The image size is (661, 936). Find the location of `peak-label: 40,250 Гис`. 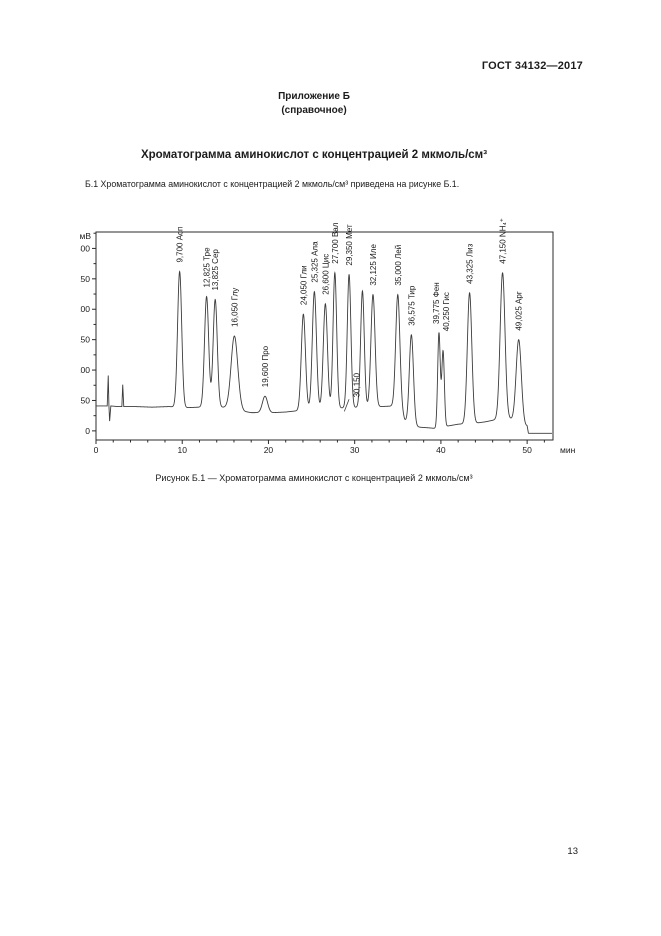

peak-label: 40,250 Гис is located at coordinates (446, 311).